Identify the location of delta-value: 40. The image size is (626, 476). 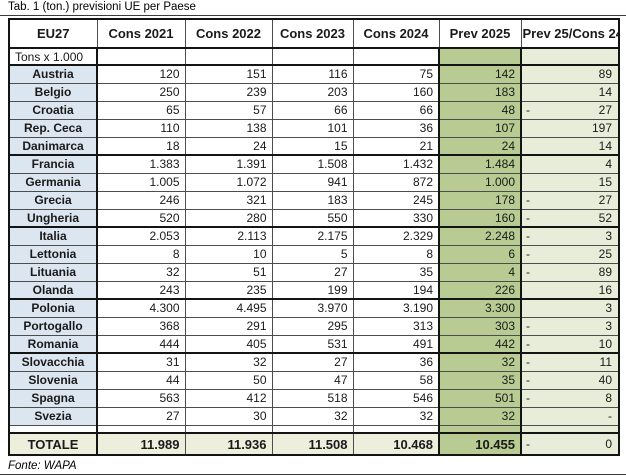
(605, 380).